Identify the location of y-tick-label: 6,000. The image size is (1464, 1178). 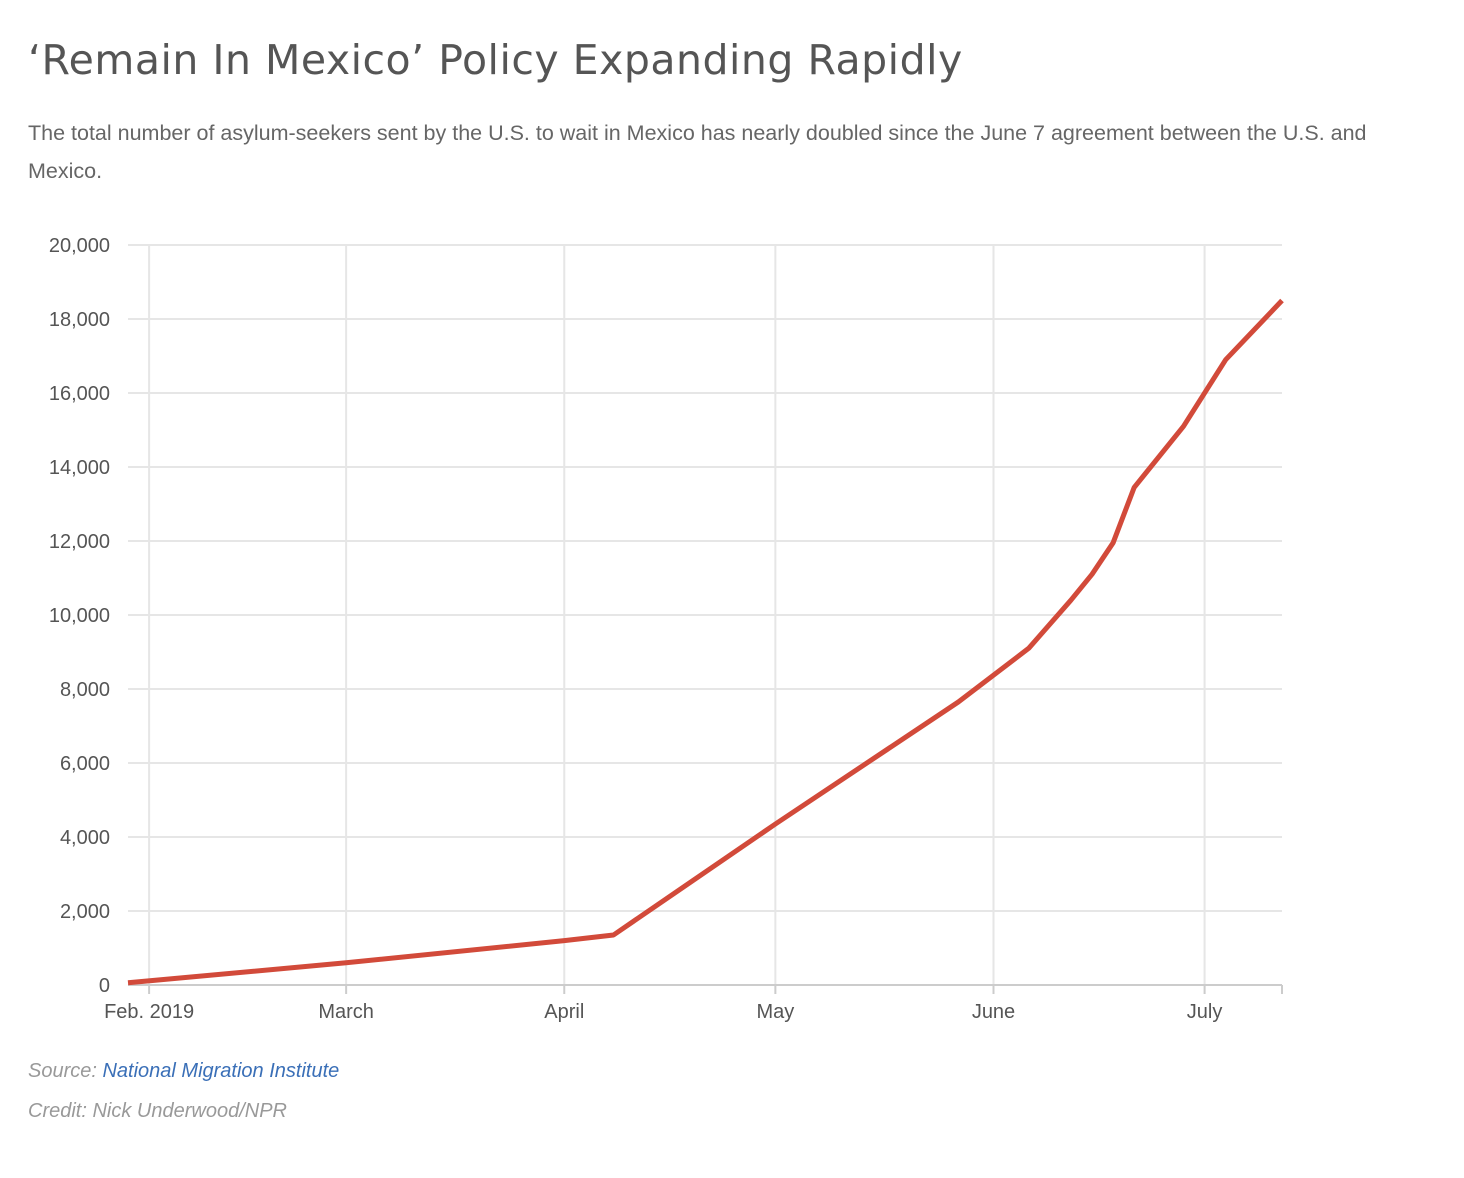
(85, 764).